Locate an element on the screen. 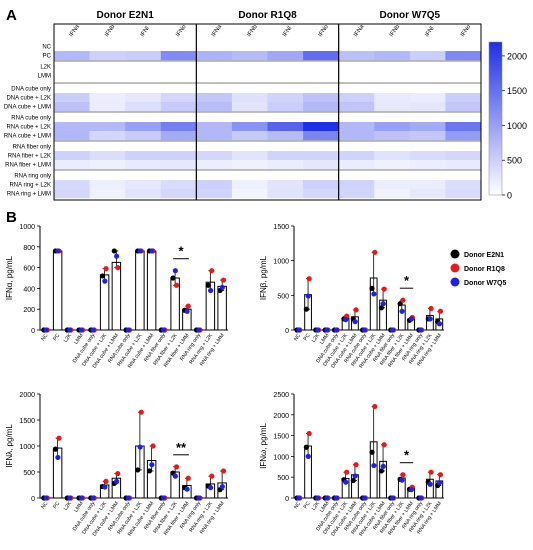  colorbar-tick-label: 2000 is located at coordinates (517, 56).